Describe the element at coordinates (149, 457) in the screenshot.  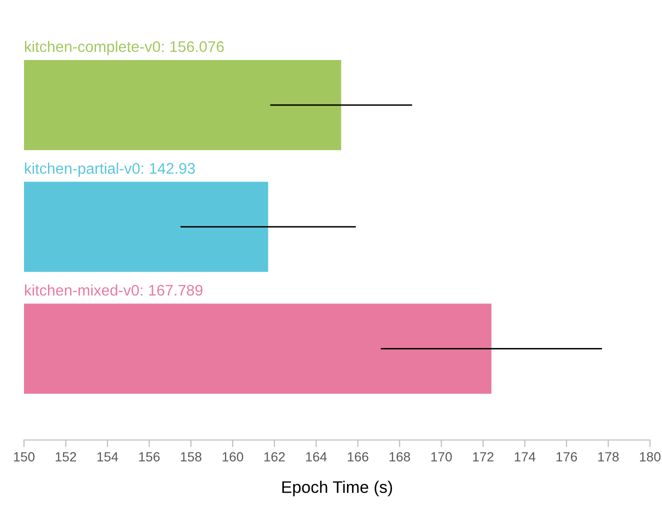
I see `x-tick-label: 156` at that location.